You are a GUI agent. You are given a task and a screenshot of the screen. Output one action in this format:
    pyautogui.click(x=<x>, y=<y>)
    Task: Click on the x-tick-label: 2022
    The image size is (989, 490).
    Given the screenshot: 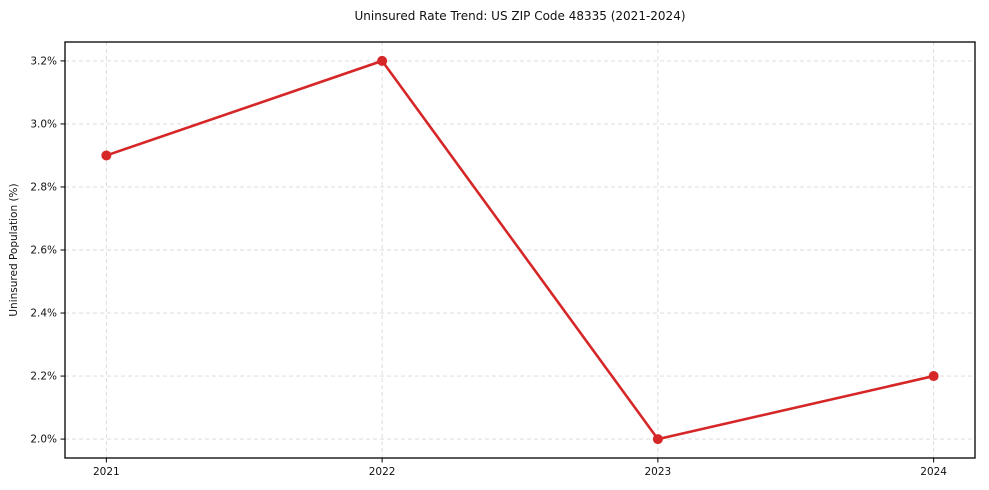 What is the action you would take?
    pyautogui.click(x=382, y=472)
    